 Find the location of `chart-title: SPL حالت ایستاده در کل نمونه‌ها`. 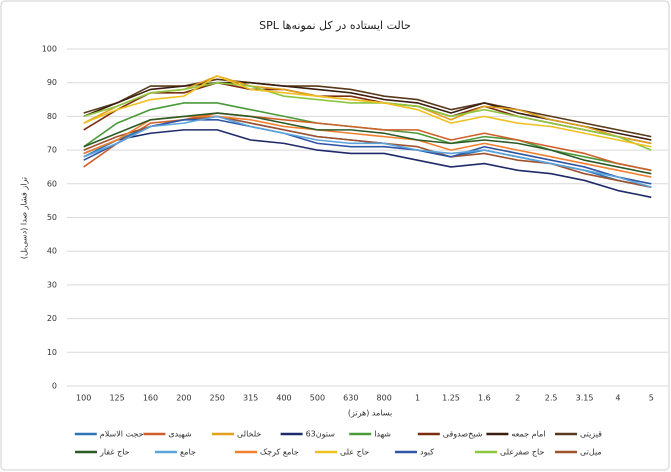

chart-title: SPL حالت ایستاده در کل نمونه‌ها is located at coordinates (335, 25).